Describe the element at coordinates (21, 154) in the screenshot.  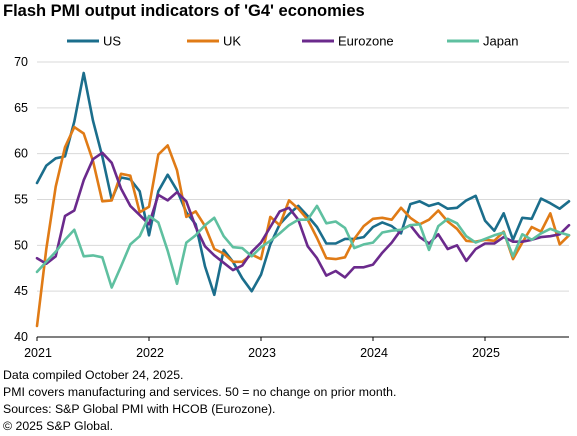
I see `y-tick-label: 60` at that location.